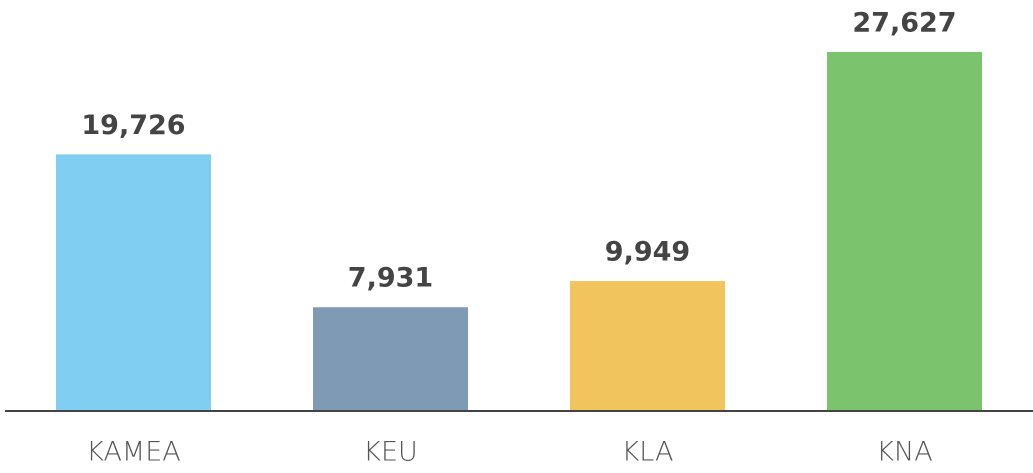 The image size is (1033, 473). Describe the element at coordinates (904, 23) in the screenshot. I see `value-label: 27,627` at that location.